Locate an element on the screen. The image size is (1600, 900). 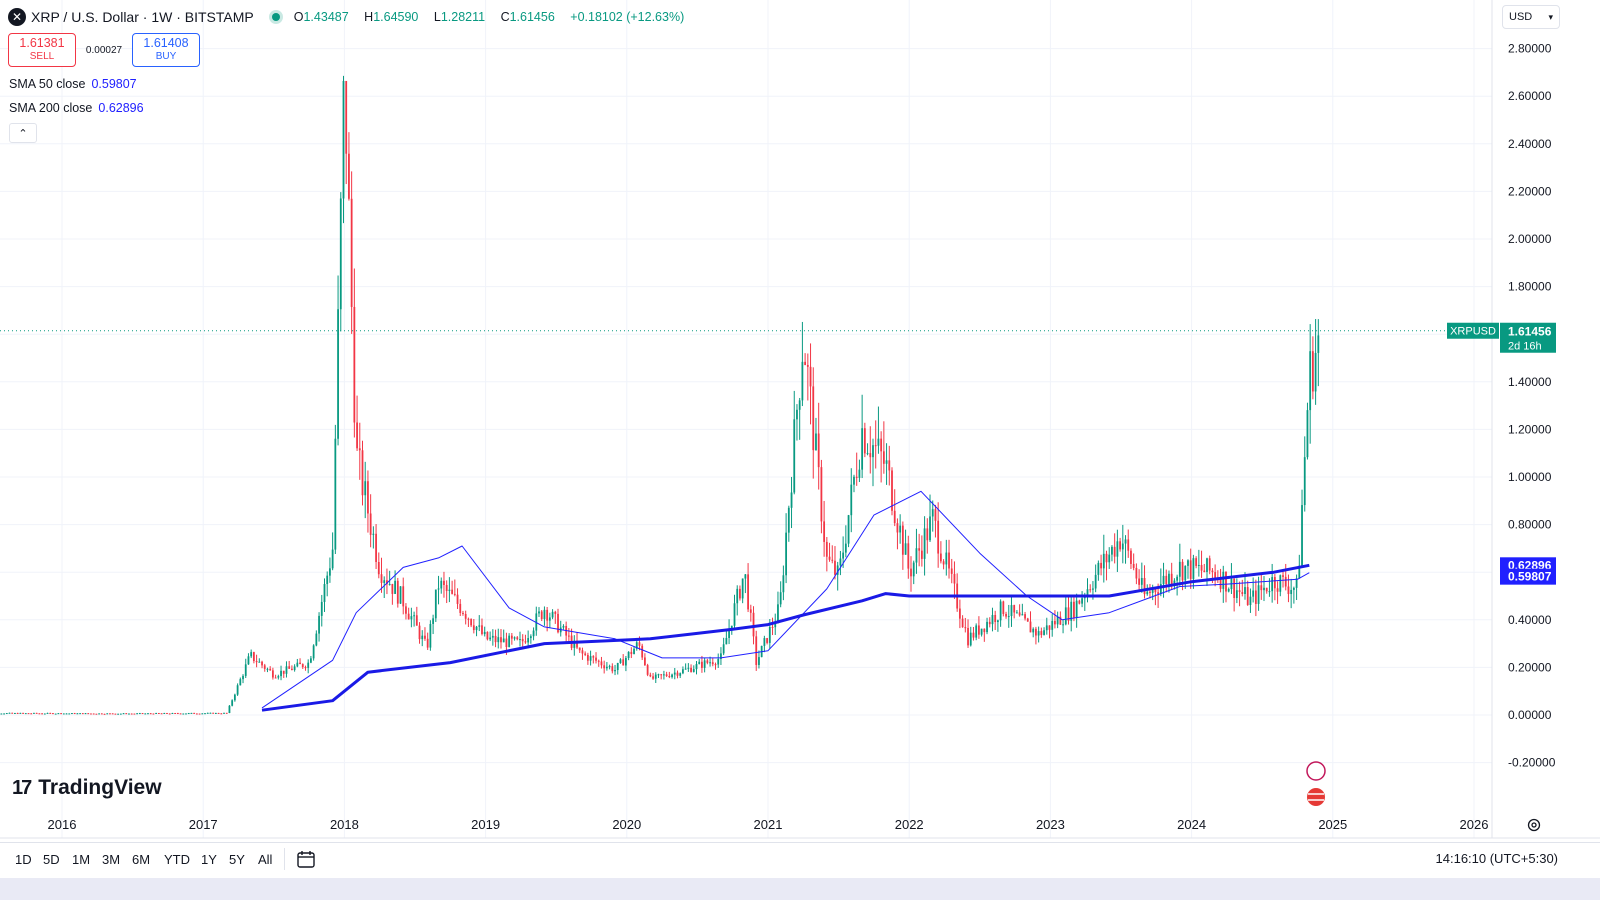
symbol-title: XRP / U.S. Dollar · 1W · BITSTAMP is located at coordinates (142, 17).